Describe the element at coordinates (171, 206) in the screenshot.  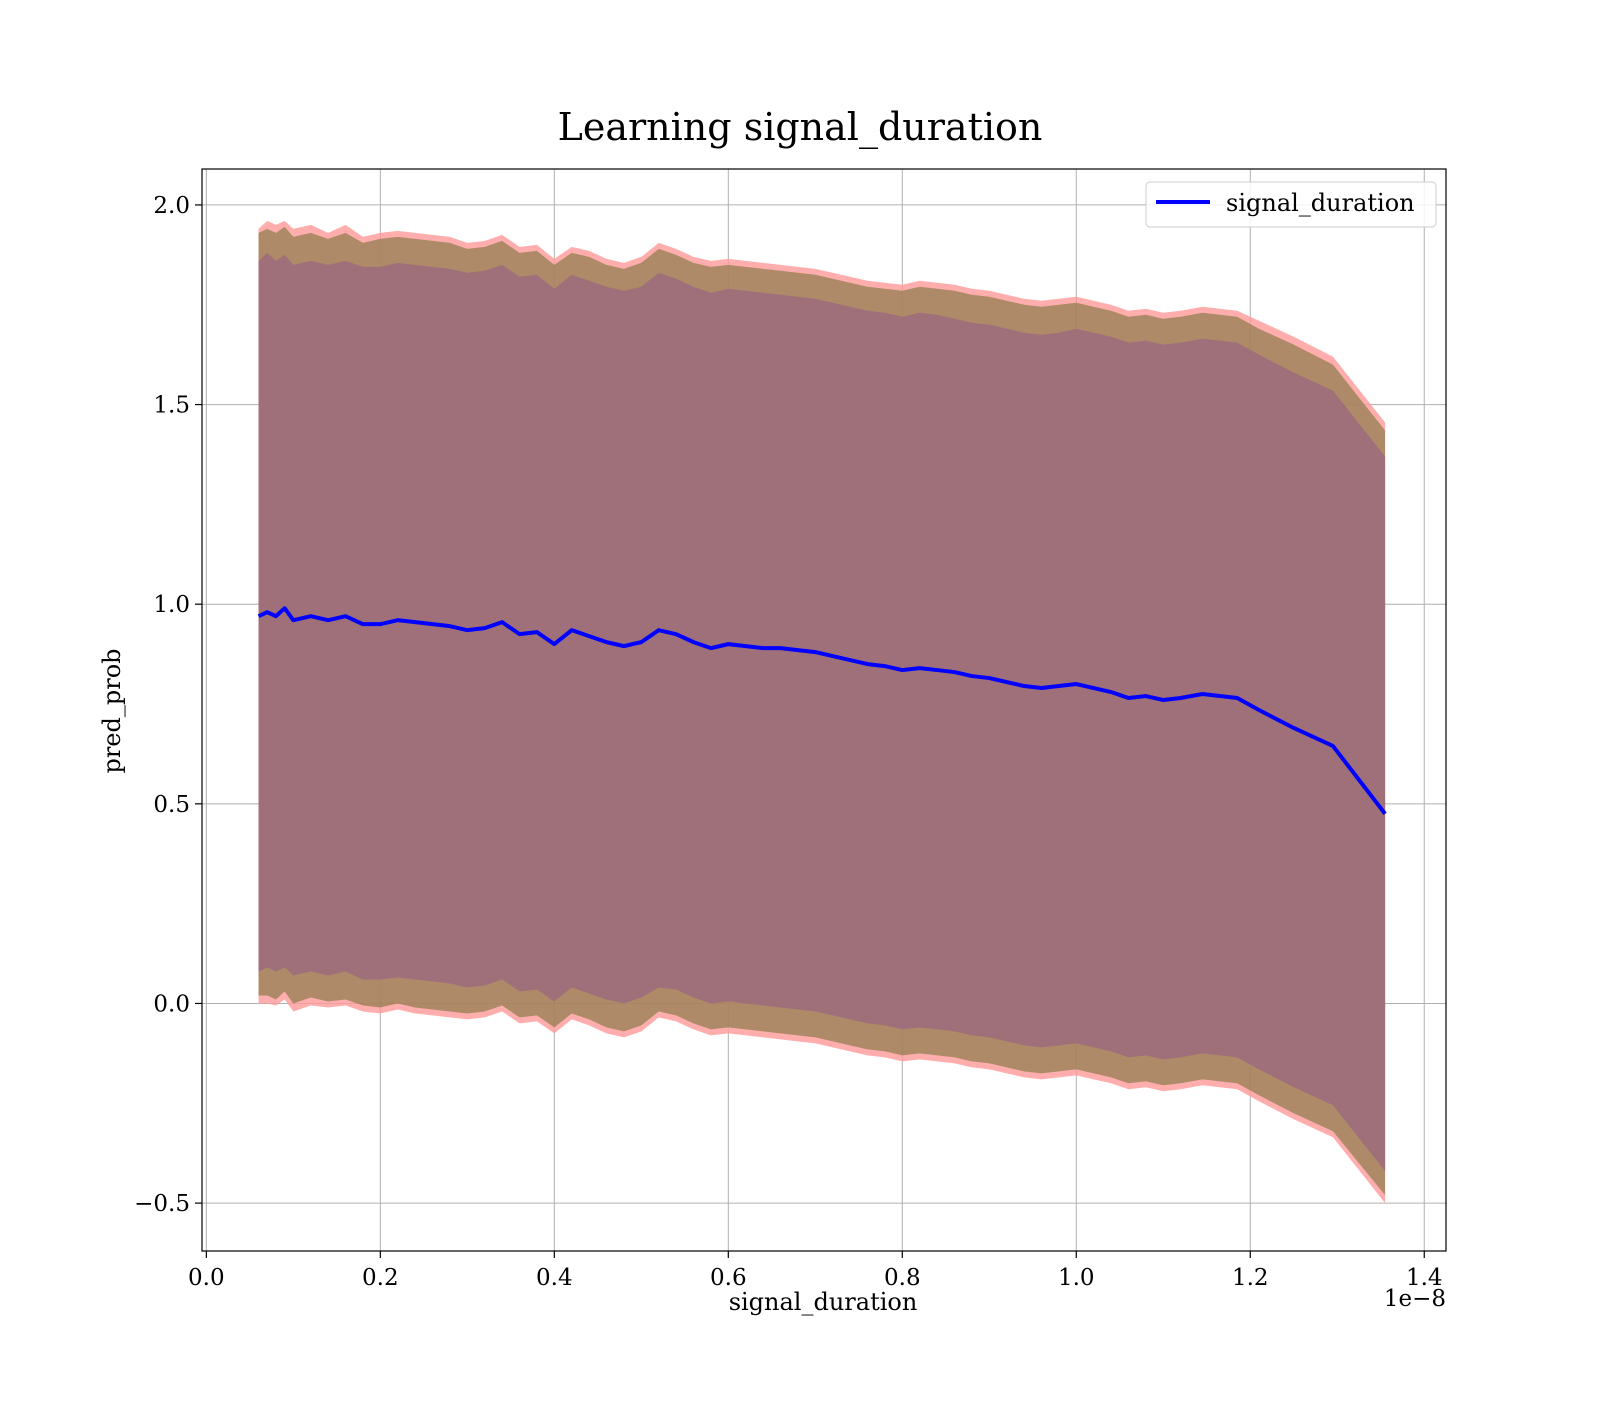
I see `y-tick-label-5: 2.0` at that location.